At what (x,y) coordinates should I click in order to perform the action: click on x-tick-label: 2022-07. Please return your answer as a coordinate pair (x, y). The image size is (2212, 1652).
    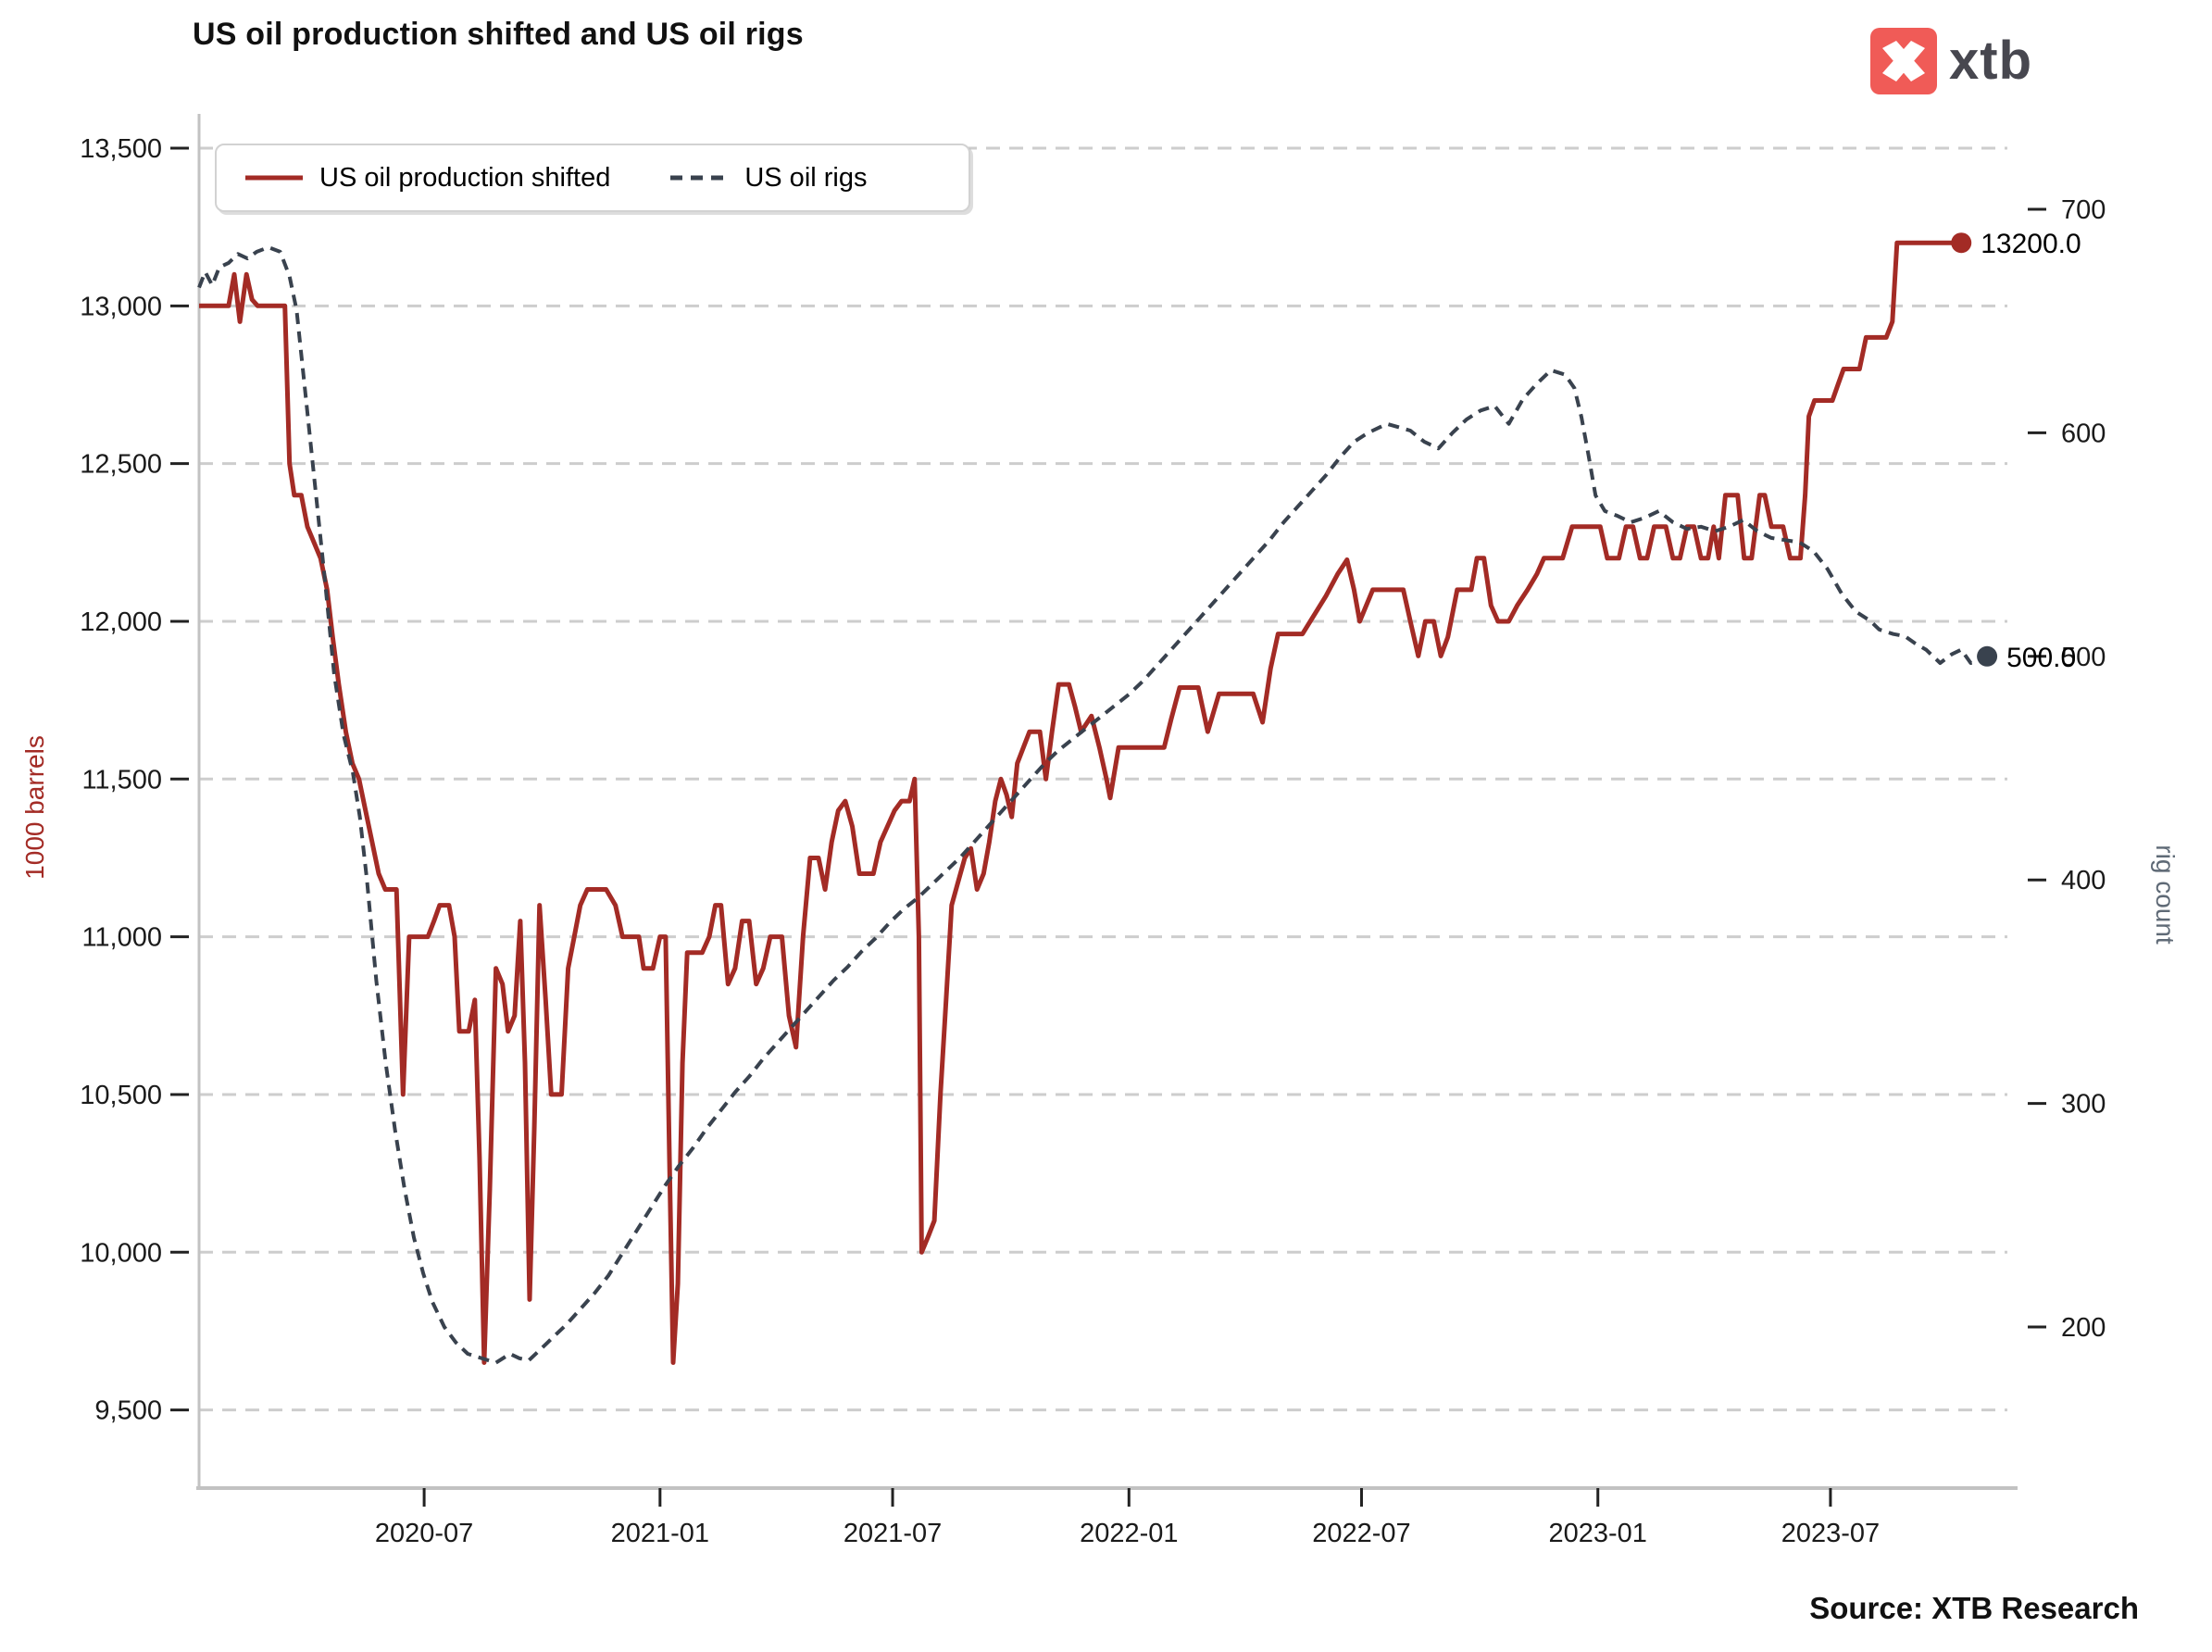
    Looking at the image, I should click on (1361, 1533).